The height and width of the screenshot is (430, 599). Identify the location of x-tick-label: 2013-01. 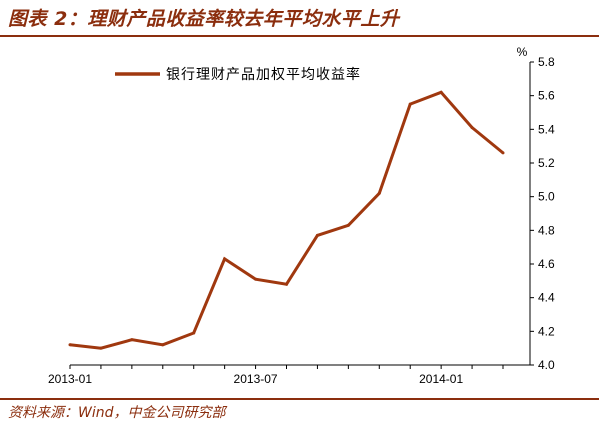
(70, 379).